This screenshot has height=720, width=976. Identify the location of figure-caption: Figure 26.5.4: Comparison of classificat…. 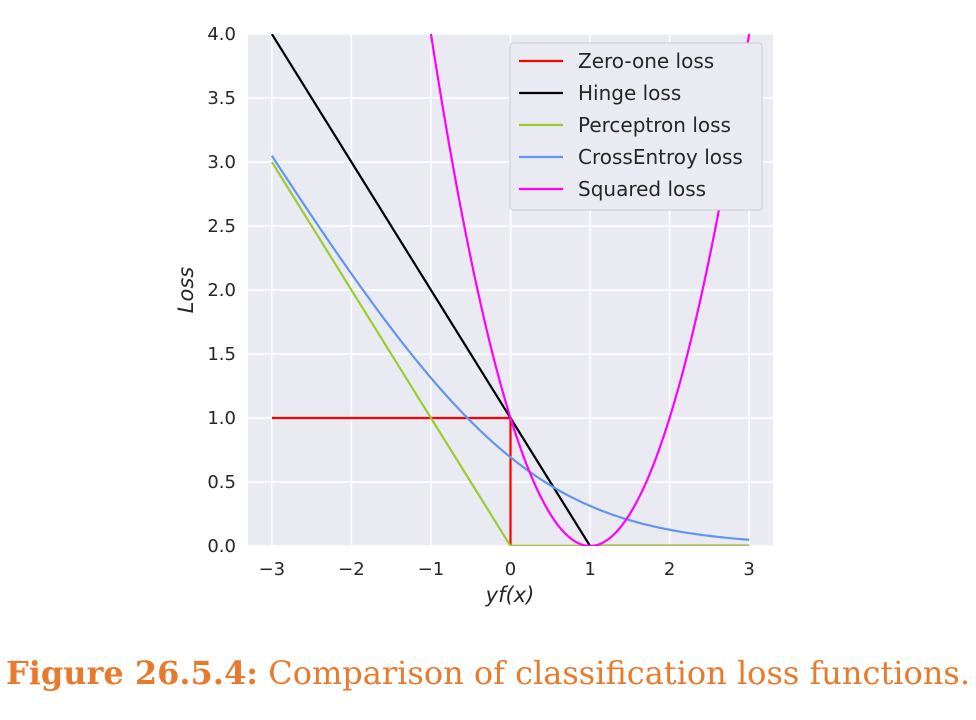
(488, 673).